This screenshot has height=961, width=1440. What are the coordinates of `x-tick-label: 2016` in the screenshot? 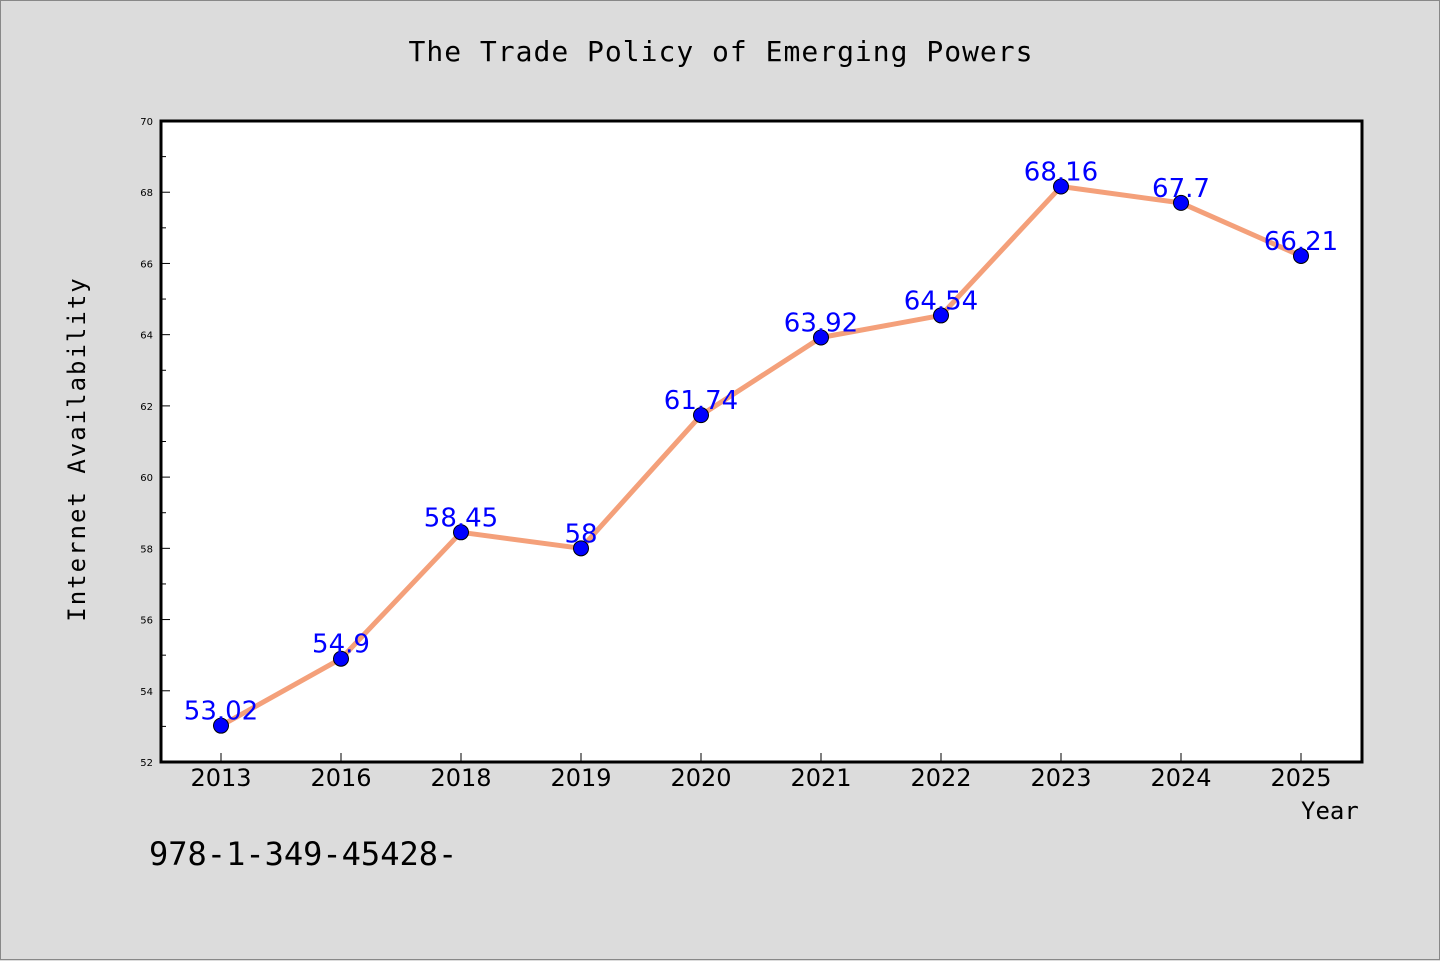 It's located at (340, 778).